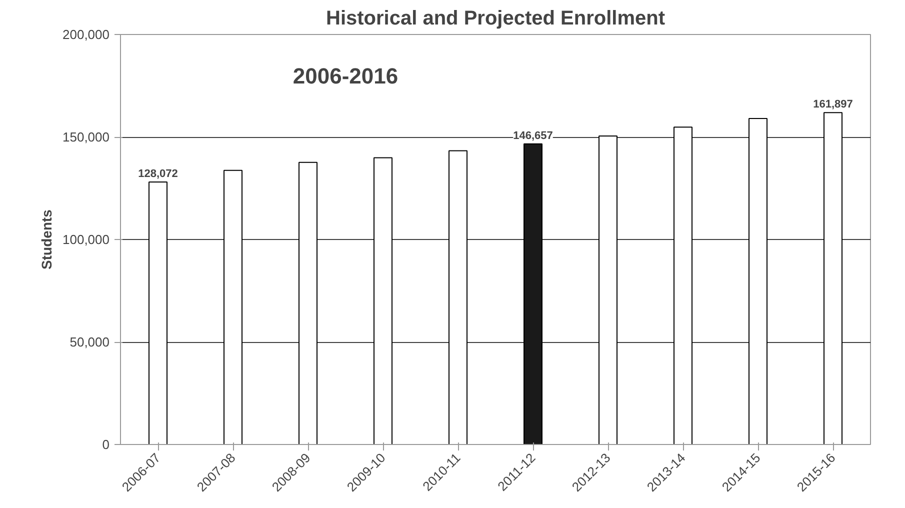 Image resolution: width=905 pixels, height=508 pixels. I want to click on y-tick-label: 150,000, so click(86, 137).